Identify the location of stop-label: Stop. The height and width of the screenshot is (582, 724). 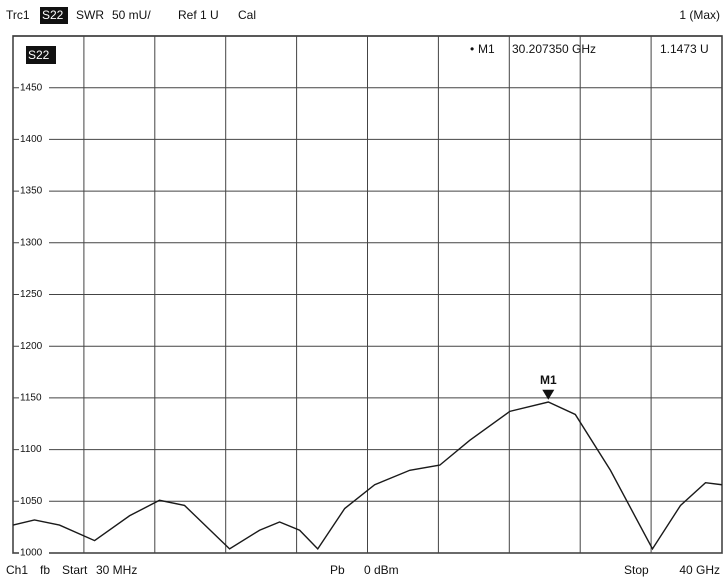
(636, 570).